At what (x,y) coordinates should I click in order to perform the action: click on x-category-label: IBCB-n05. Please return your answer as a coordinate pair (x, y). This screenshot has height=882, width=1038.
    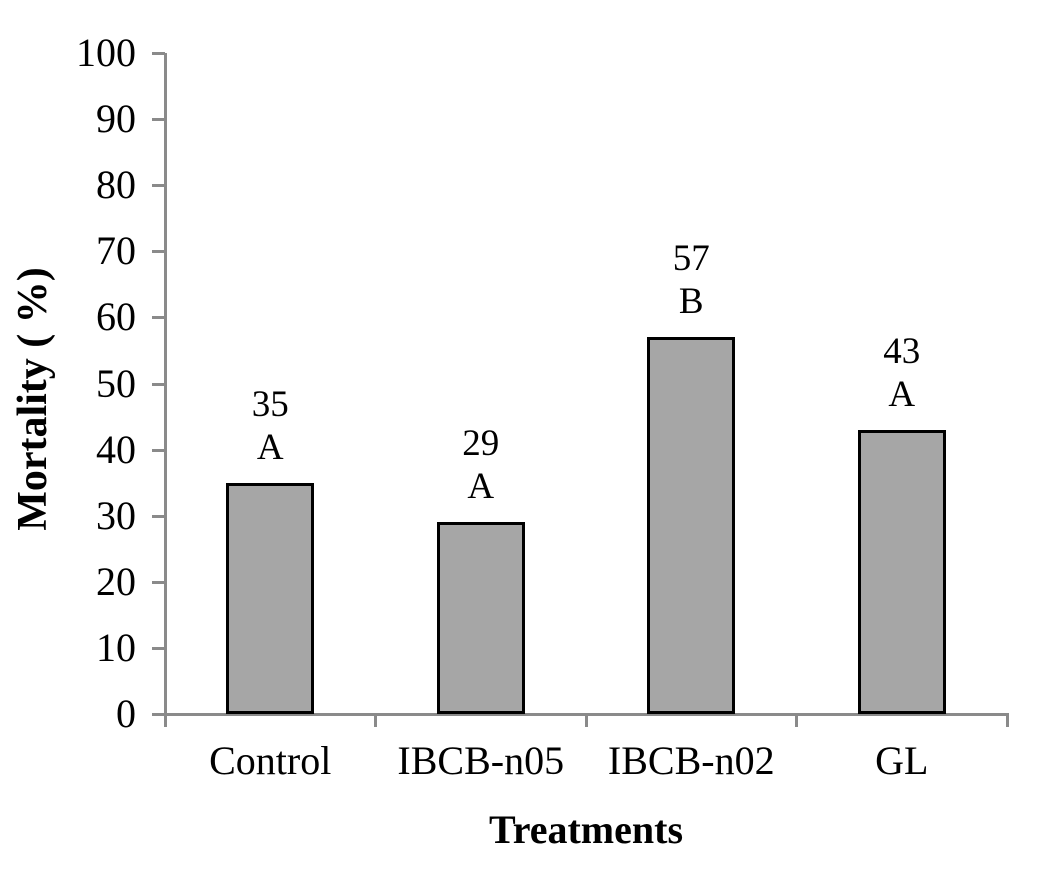
    Looking at the image, I should click on (481, 760).